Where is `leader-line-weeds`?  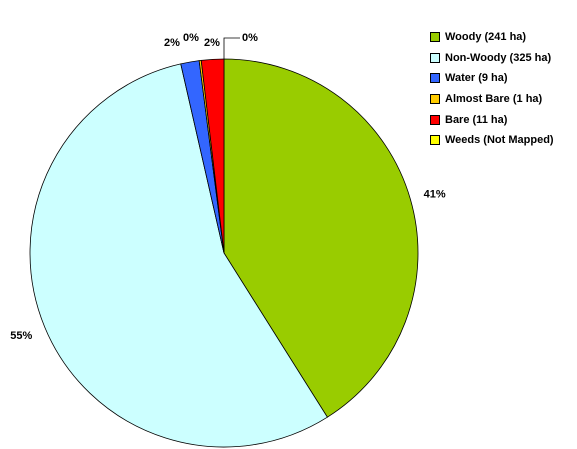 leader-line-weeds is located at coordinates (231, 48).